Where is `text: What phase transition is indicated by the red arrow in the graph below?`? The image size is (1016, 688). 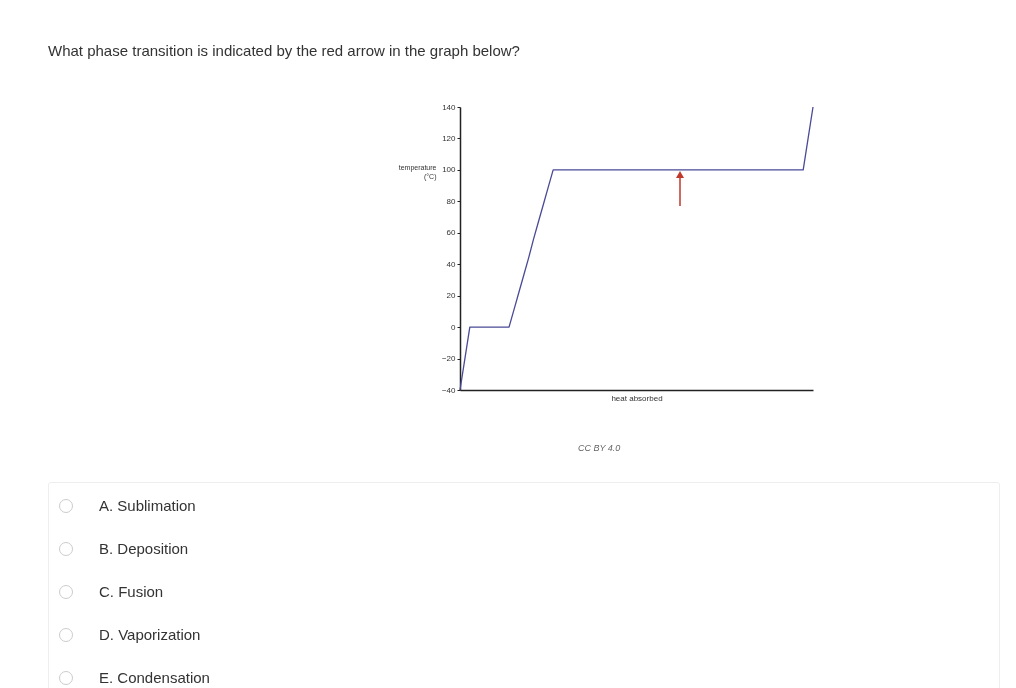
text: What phase transition is indicated by the red arrow in the graph below? is located at coordinates (284, 50).